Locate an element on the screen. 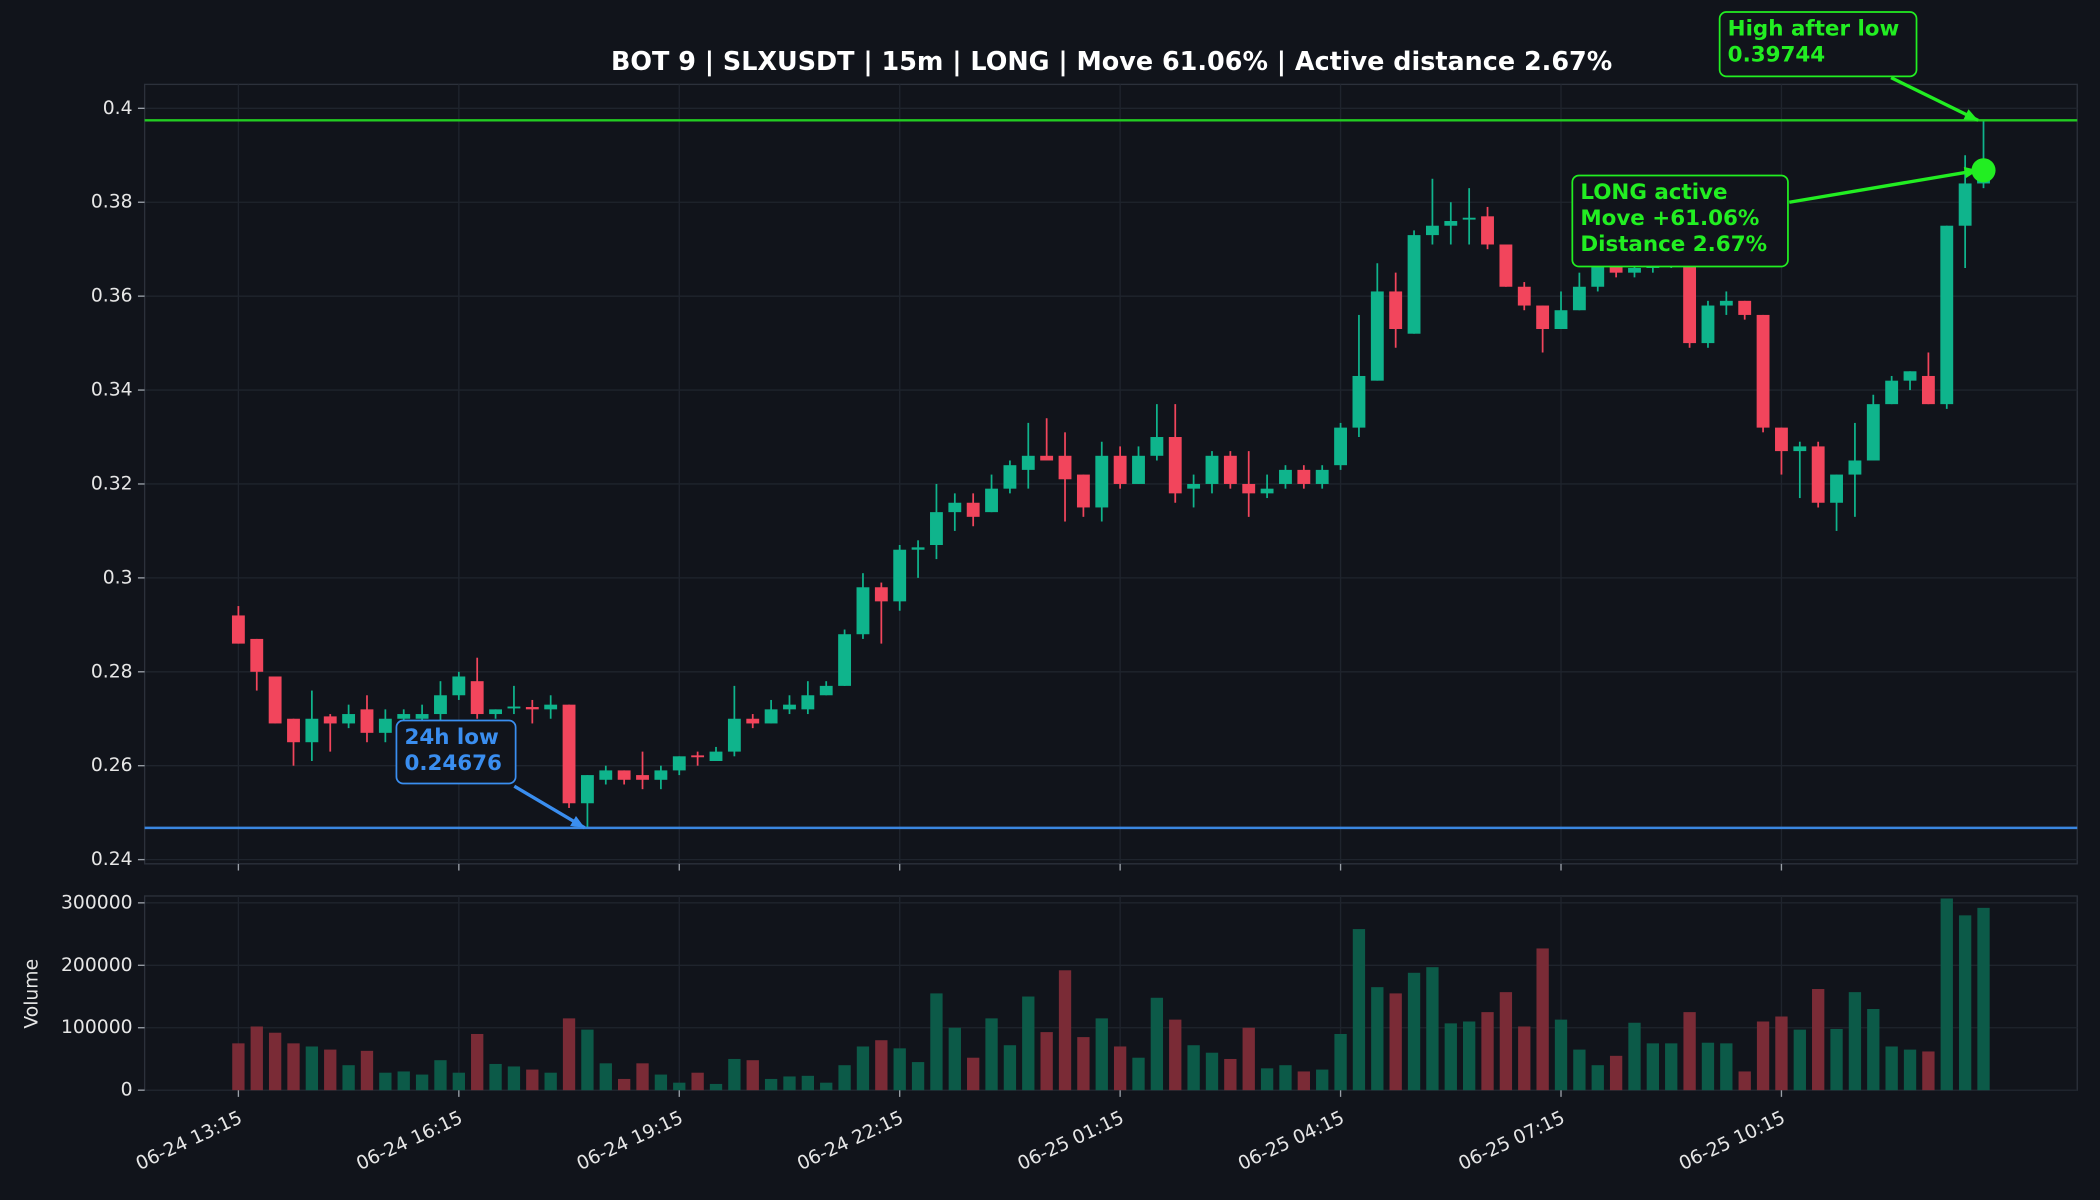 This screenshot has height=1200, width=2100. annotation-box is located at coordinates (1818, 44).